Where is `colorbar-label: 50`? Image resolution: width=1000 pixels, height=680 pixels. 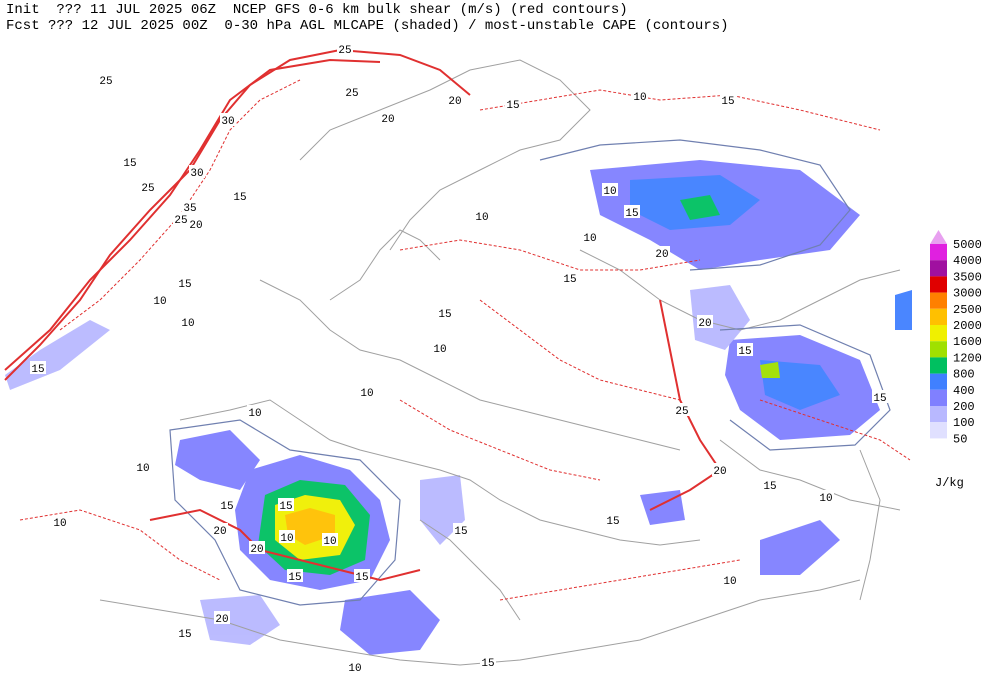
colorbar-label: 50 is located at coordinates (960, 439).